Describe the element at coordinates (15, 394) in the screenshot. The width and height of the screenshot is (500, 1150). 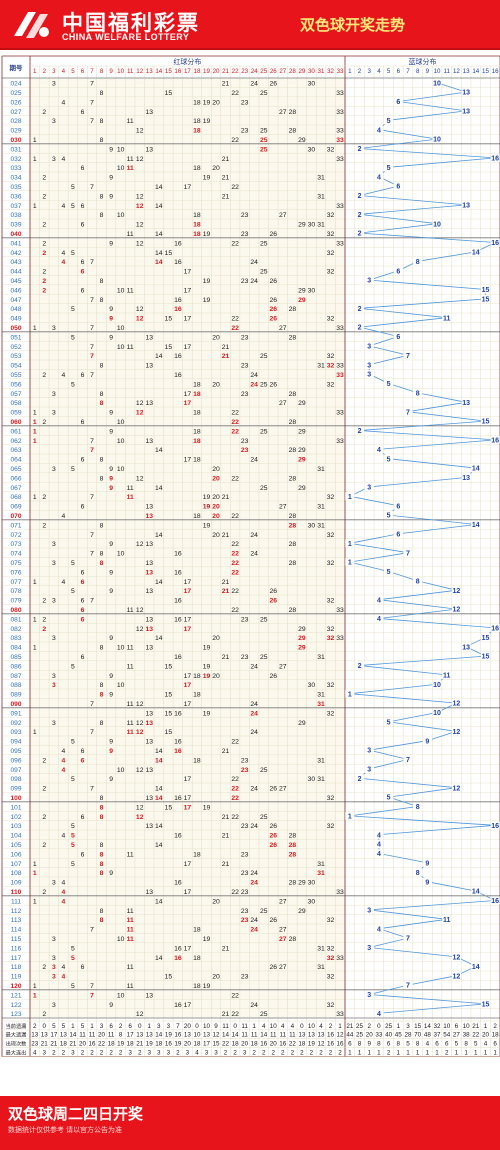
I see `period-label: 057` at that location.